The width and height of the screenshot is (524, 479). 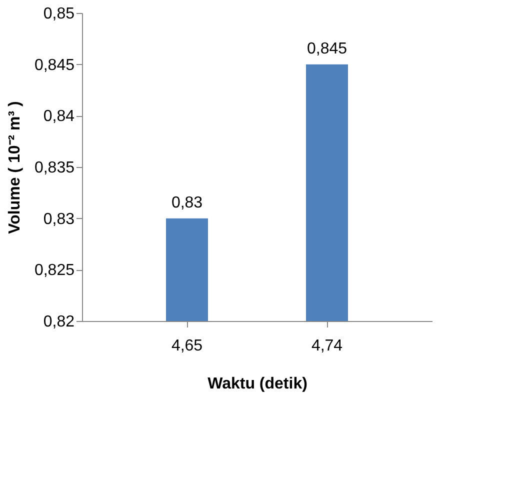 I want to click on y-tick-label: 0,84, so click(x=59, y=117).